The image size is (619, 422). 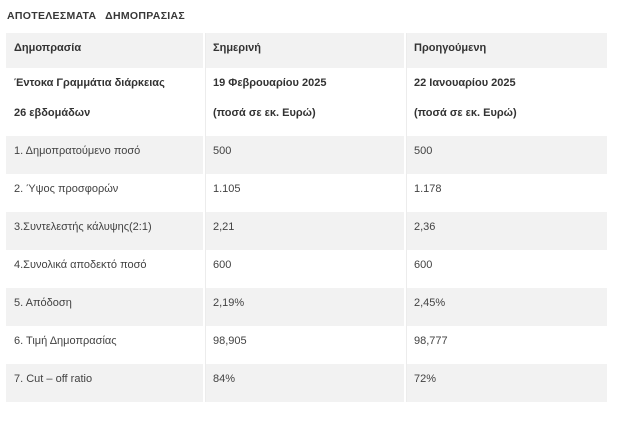 What do you see at coordinates (264, 113) in the screenshot?
I see `current-amount-unit-note: (ποσά σε εκ. Ευρώ)` at bounding box center [264, 113].